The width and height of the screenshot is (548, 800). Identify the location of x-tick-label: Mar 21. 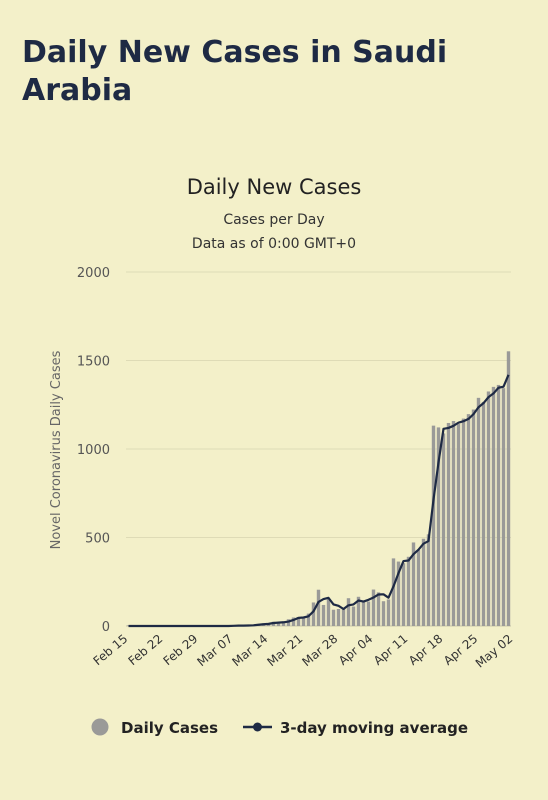
(284, 651).